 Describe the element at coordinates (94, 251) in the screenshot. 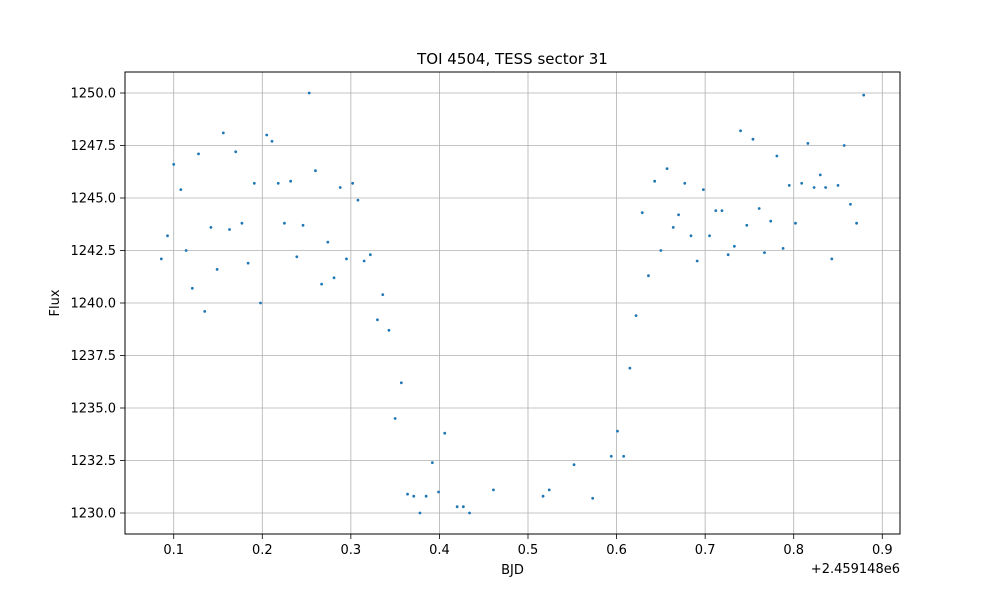

I see `y-tick-label: 1242.5` at that location.